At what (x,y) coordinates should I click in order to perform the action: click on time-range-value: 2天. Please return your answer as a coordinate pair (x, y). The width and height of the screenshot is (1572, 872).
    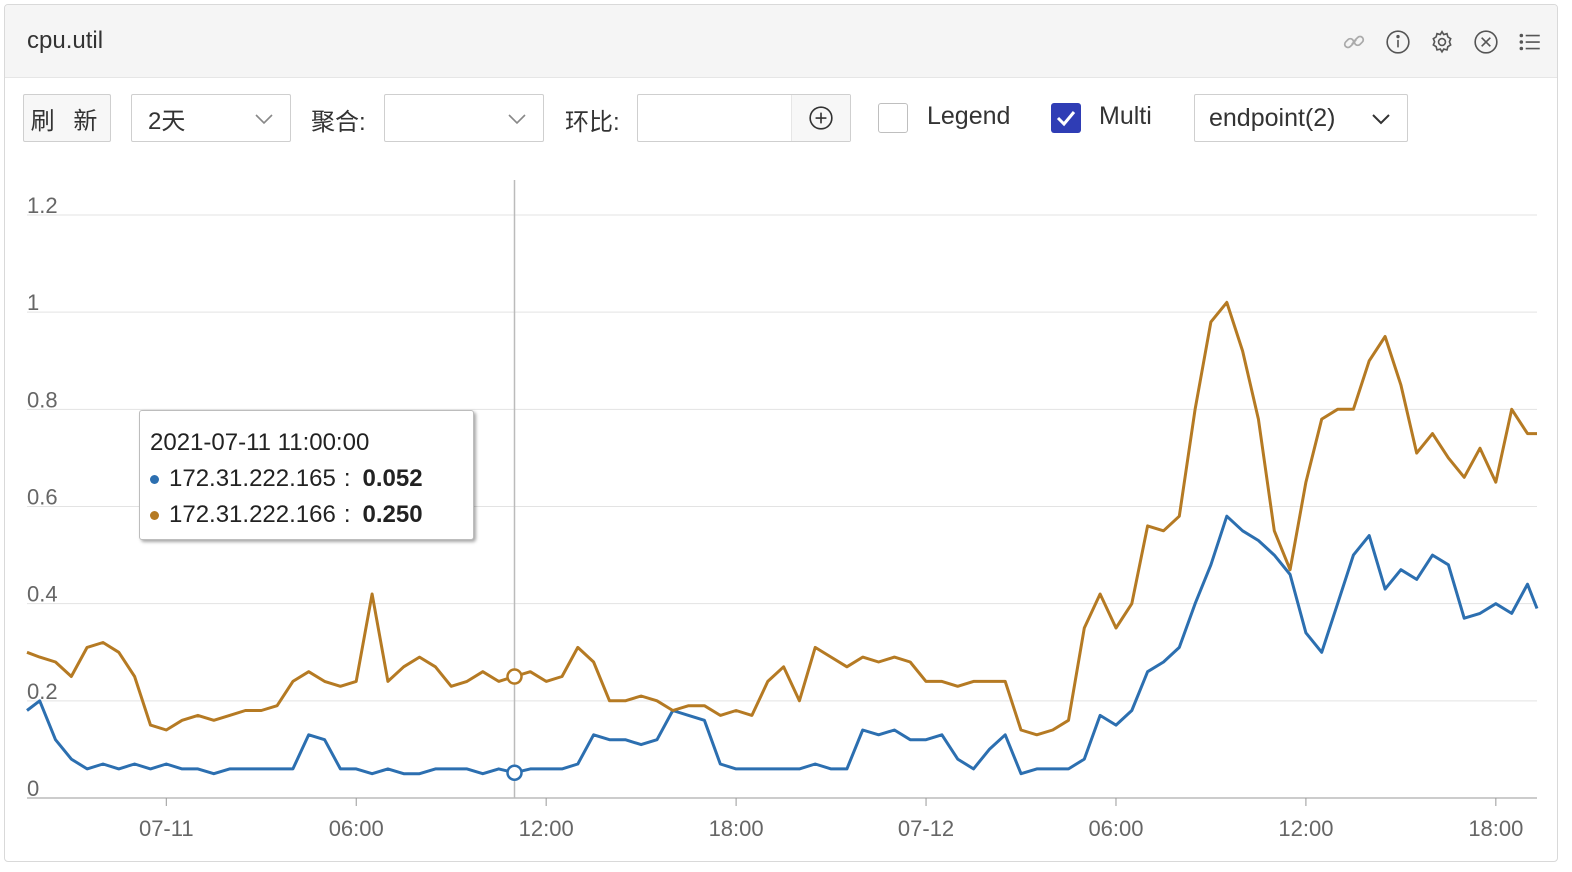
    Looking at the image, I should click on (167, 121).